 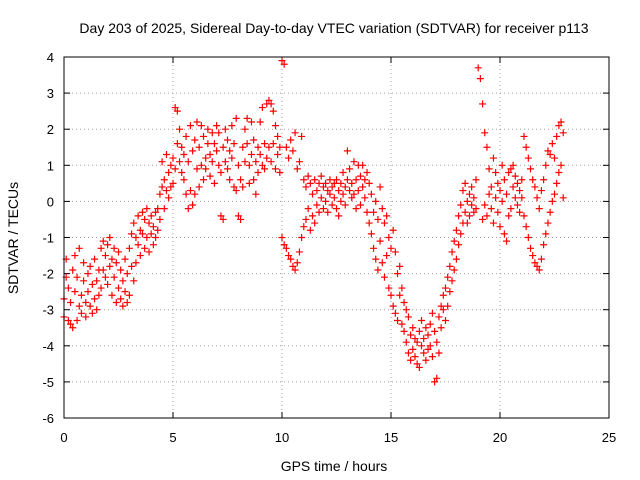 What do you see at coordinates (50, 201) in the screenshot?
I see `y-tick-label: 0` at bounding box center [50, 201].